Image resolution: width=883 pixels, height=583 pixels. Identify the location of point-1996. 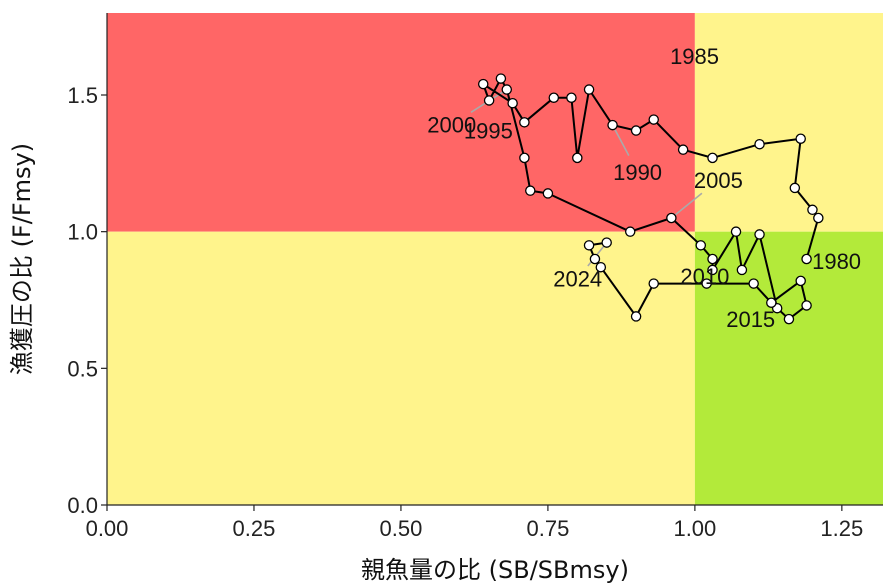
(512, 103).